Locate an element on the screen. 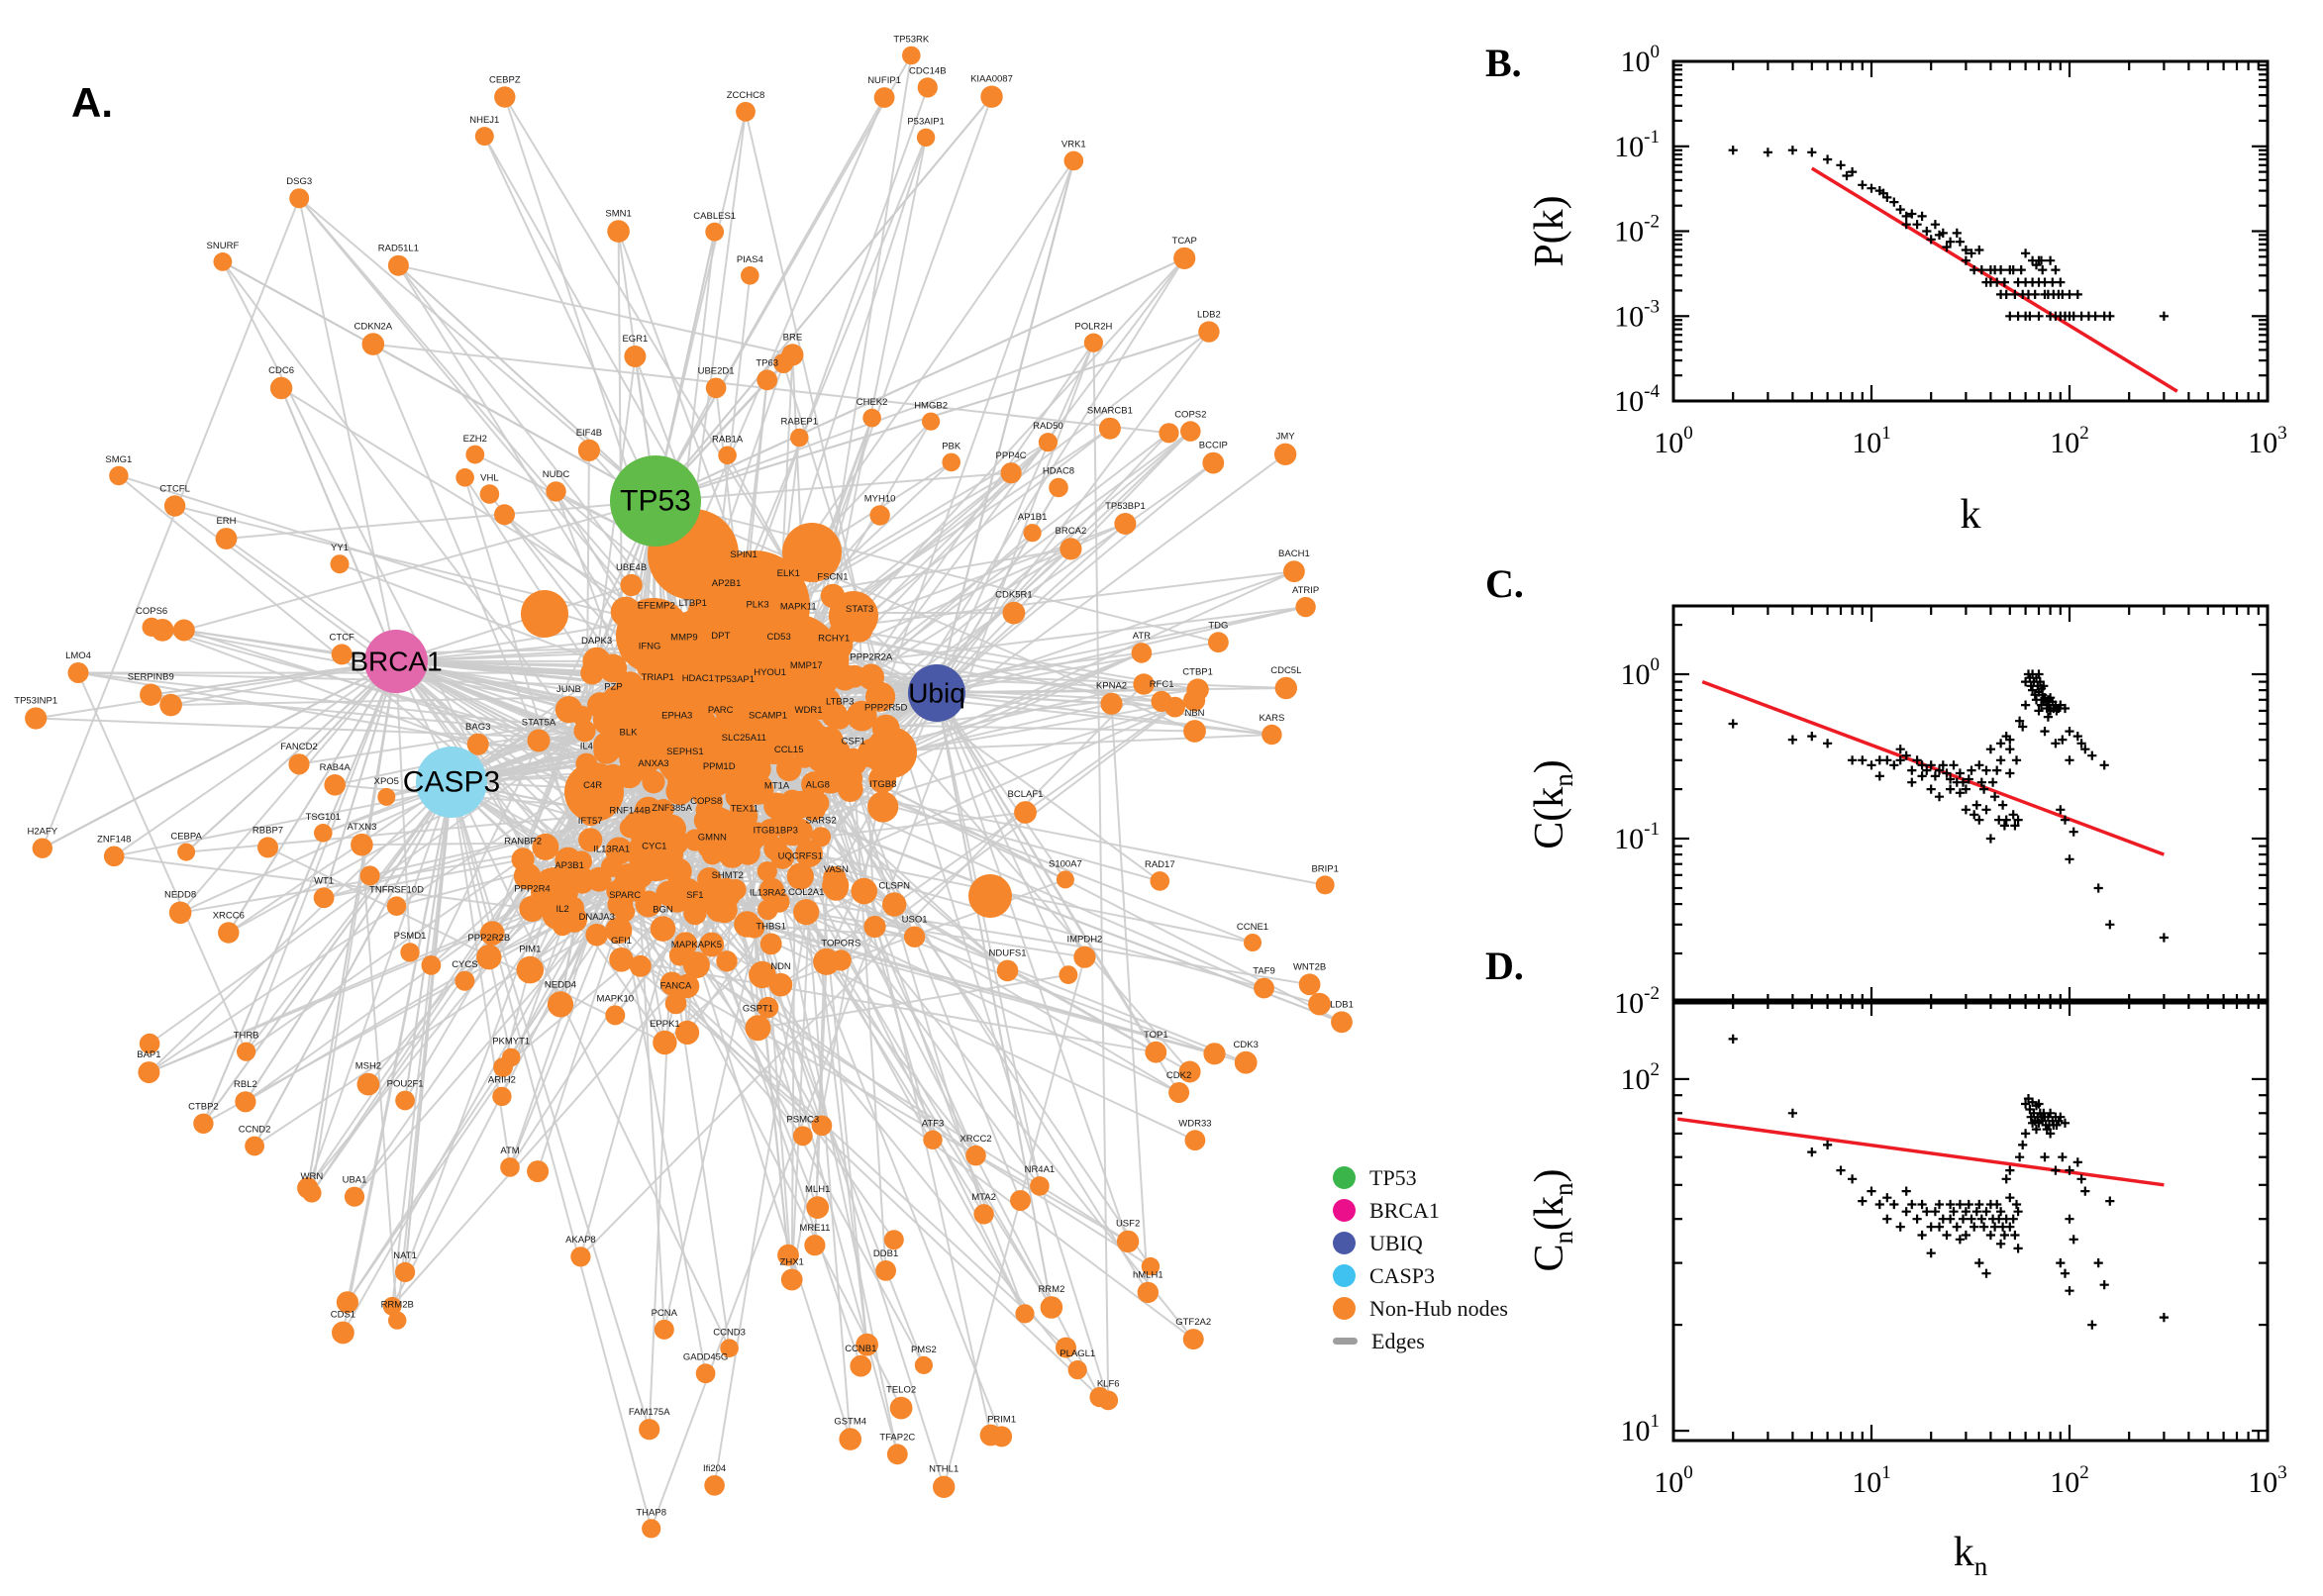 Image resolution: width=2323 pixels, height=1596 pixels. gene-label: THAP8 is located at coordinates (651, 1512).